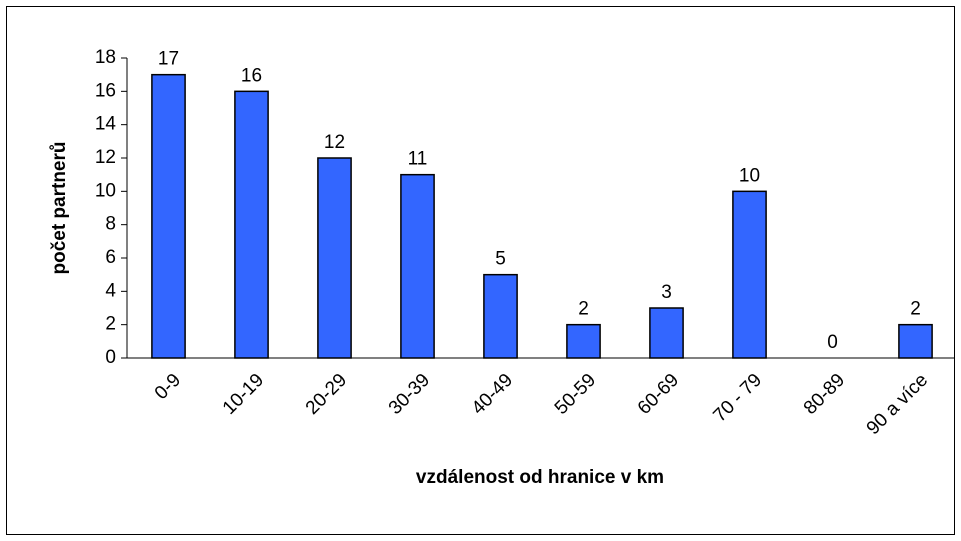 Image resolution: width=961 pixels, height=541 pixels. Describe the element at coordinates (110, 224) in the screenshot. I see `y-tick-label: 8` at that location.